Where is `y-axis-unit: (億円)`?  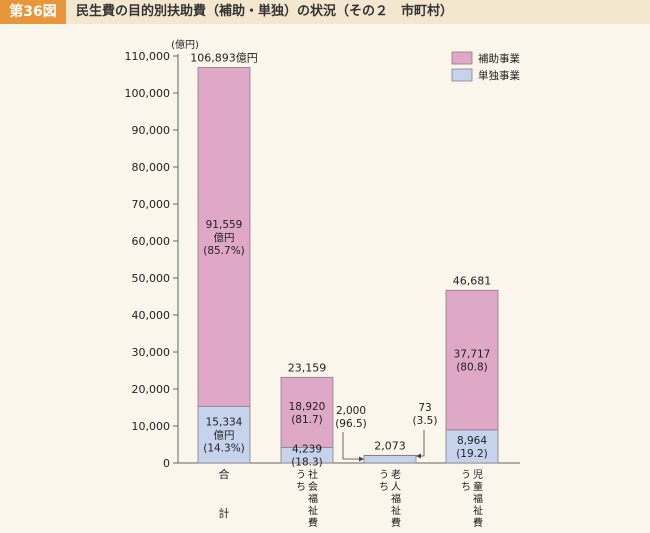 y-axis-unit: (億円) is located at coordinates (185, 44).